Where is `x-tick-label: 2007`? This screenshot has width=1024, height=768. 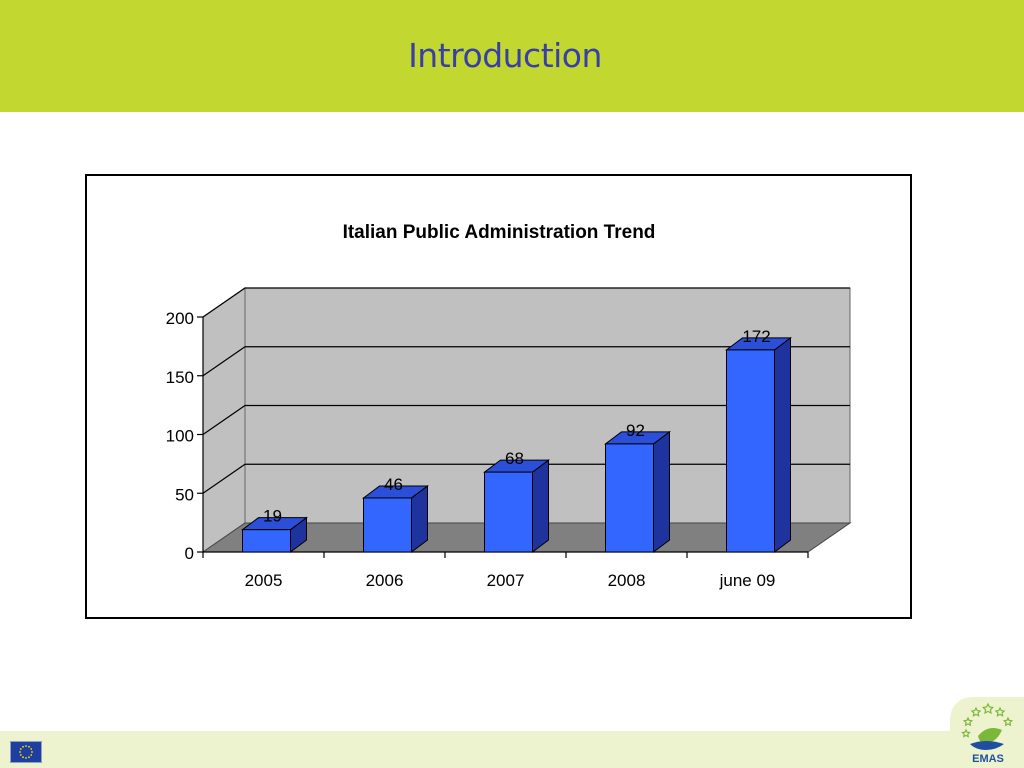
x-tick-label: 2007 is located at coordinates (506, 580).